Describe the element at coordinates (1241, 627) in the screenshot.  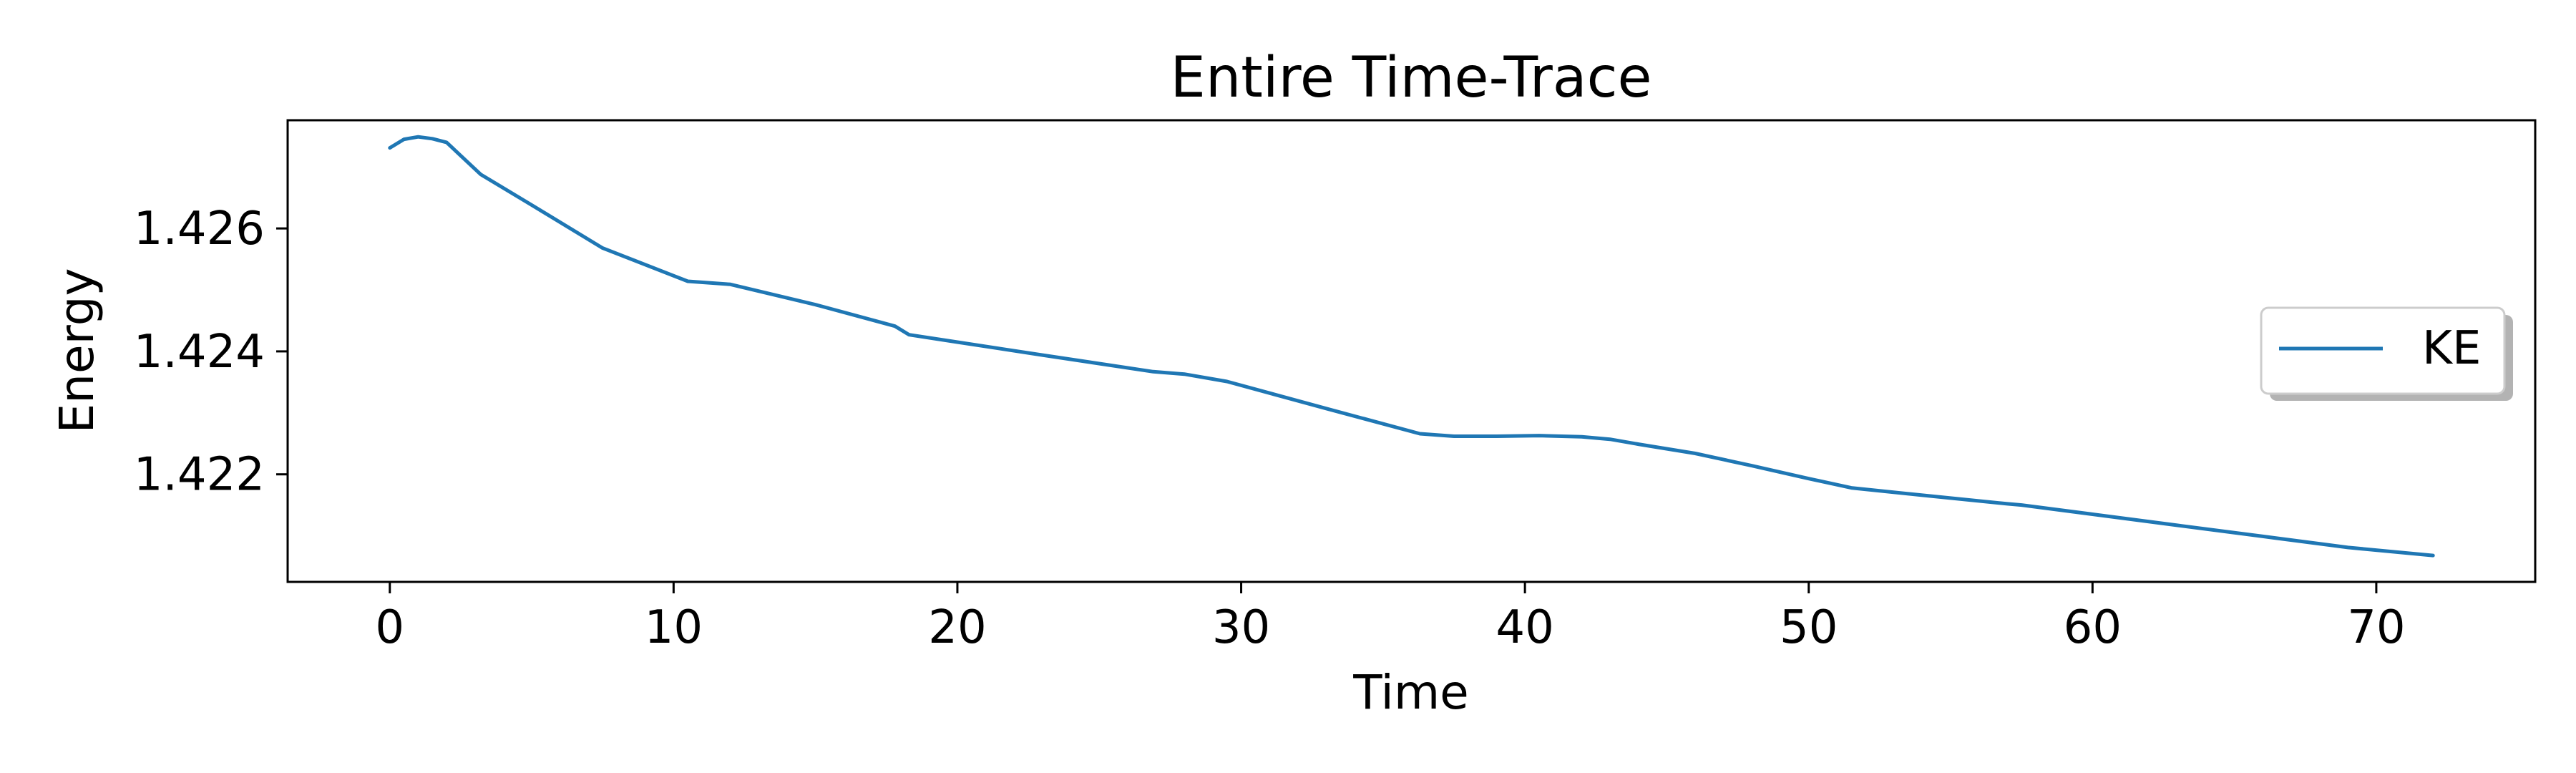
I see `x-tick-label: 30` at that location.